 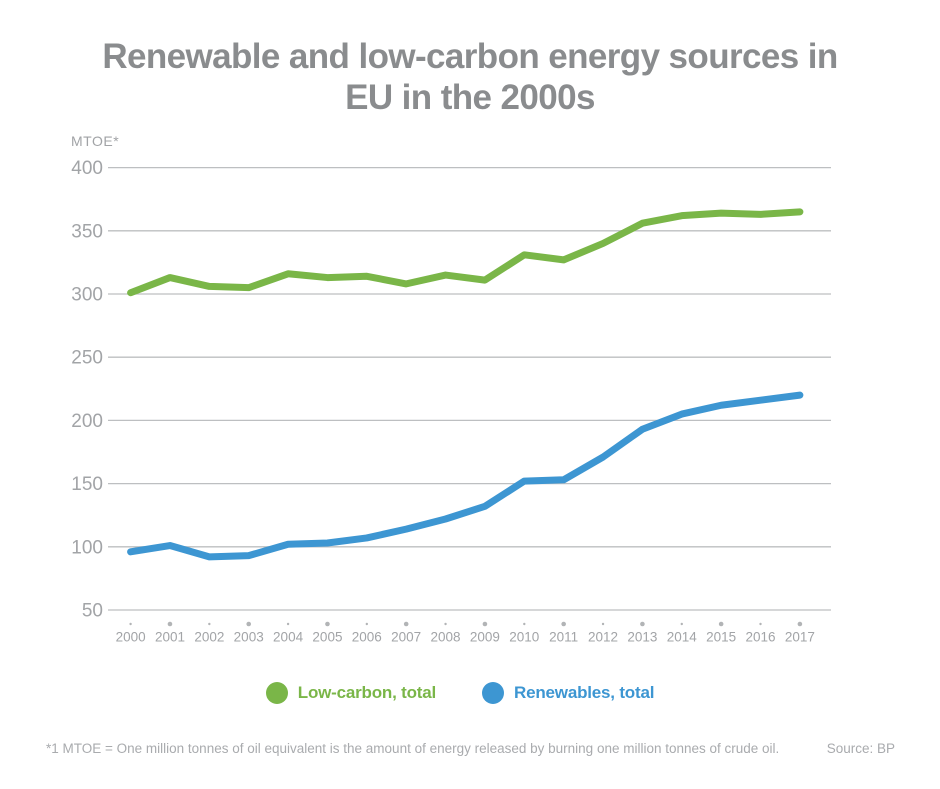 I want to click on source-credit: Source: BP, so click(x=860, y=748).